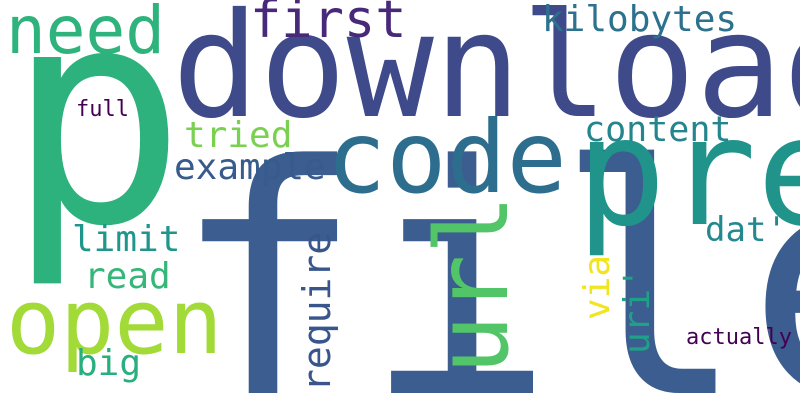  I want to click on word-actually: actually, so click(739, 337).